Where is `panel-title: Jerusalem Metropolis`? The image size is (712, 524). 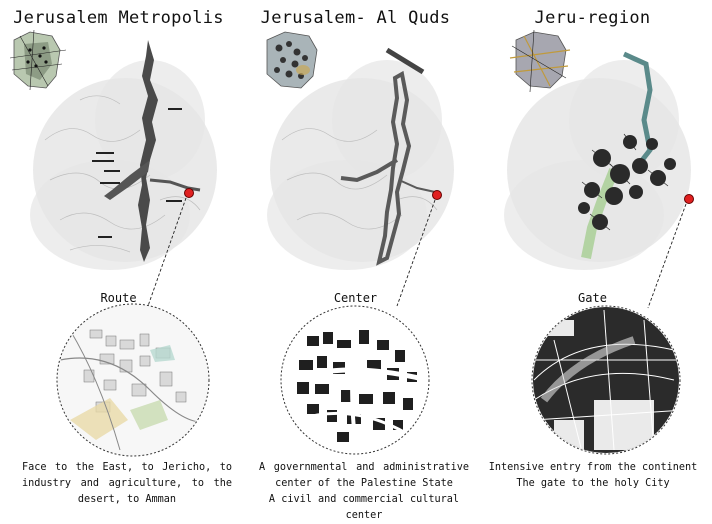 panel-title: Jerusalem Metropolis is located at coordinates (118, 18).